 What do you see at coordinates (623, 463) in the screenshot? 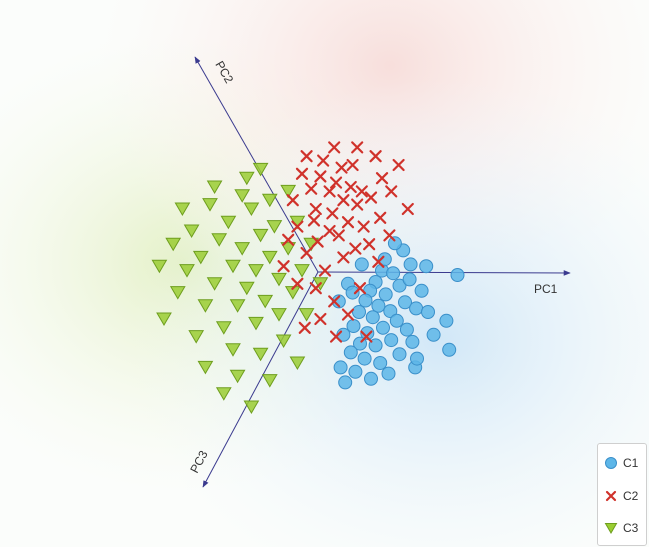
I see `legend-item-c1: C1` at bounding box center [623, 463].